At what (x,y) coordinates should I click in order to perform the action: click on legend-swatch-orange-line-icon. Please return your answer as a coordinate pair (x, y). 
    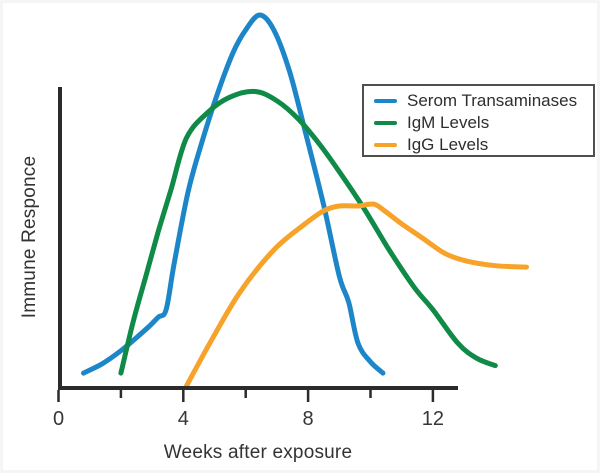
    Looking at the image, I should click on (385, 145).